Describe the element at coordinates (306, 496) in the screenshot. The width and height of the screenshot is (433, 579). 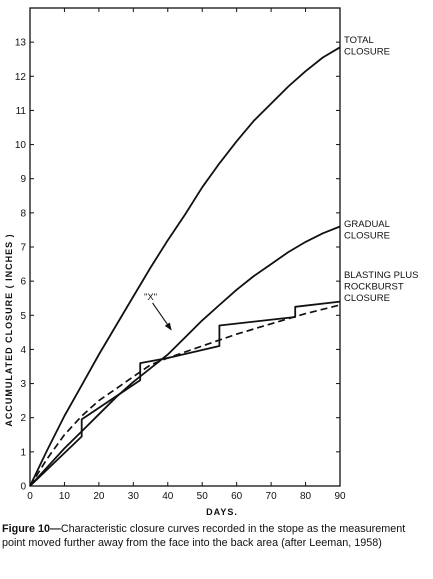
I see `x-tick-label: 80` at that location.